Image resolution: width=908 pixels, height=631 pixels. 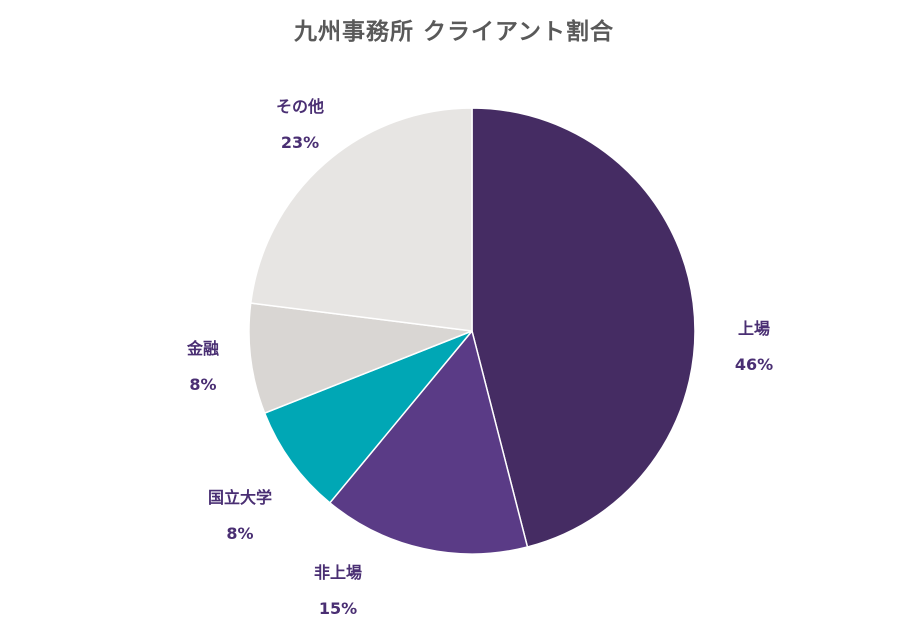 What do you see at coordinates (338, 608) in the screenshot?
I see `slice-label-value: 15%` at bounding box center [338, 608].